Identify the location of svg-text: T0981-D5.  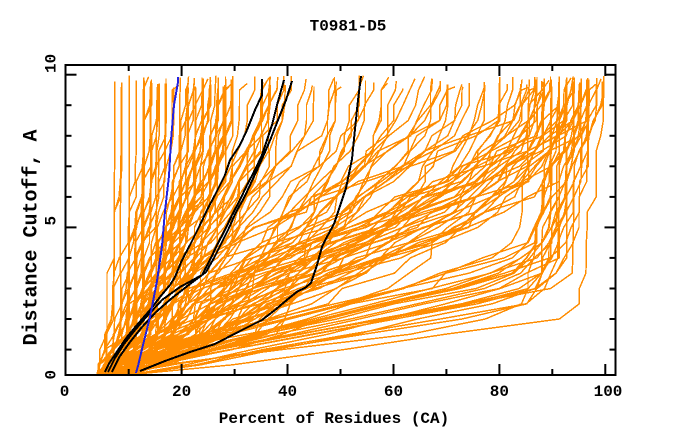
(348, 27).